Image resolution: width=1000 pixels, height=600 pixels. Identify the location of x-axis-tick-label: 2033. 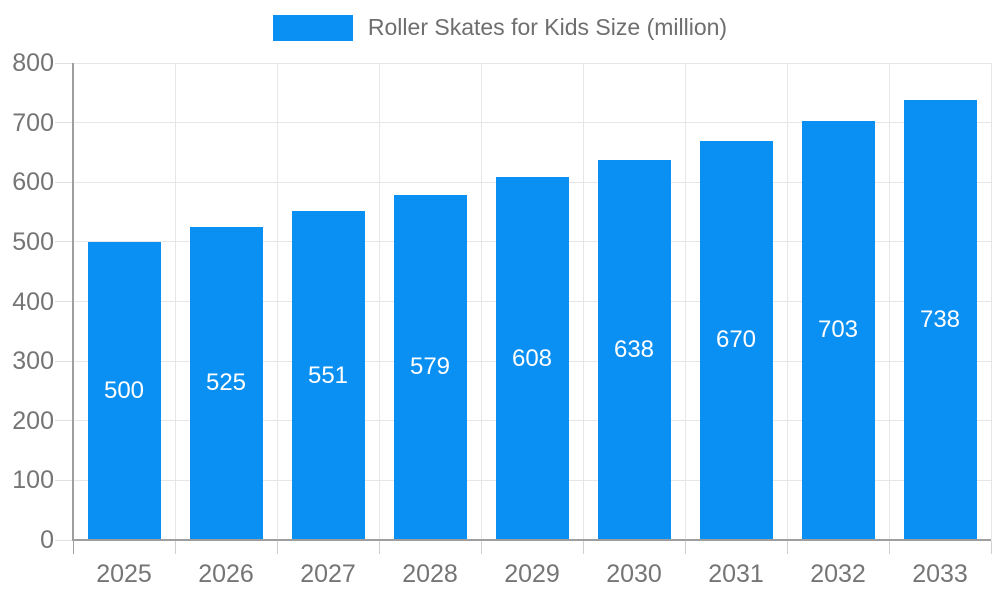
(940, 574).